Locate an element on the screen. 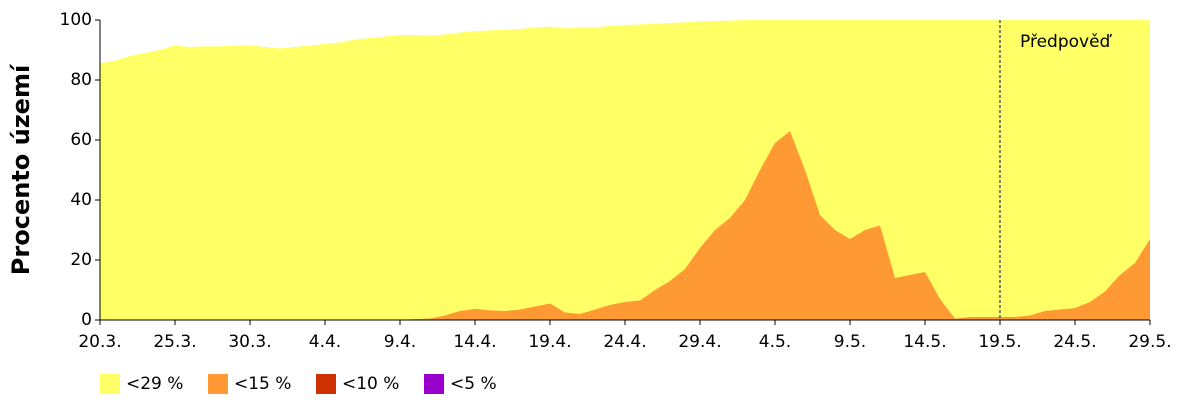 Image resolution: width=1200 pixels, height=404 pixels. x-tick-label: 29.5. is located at coordinates (1149, 342).